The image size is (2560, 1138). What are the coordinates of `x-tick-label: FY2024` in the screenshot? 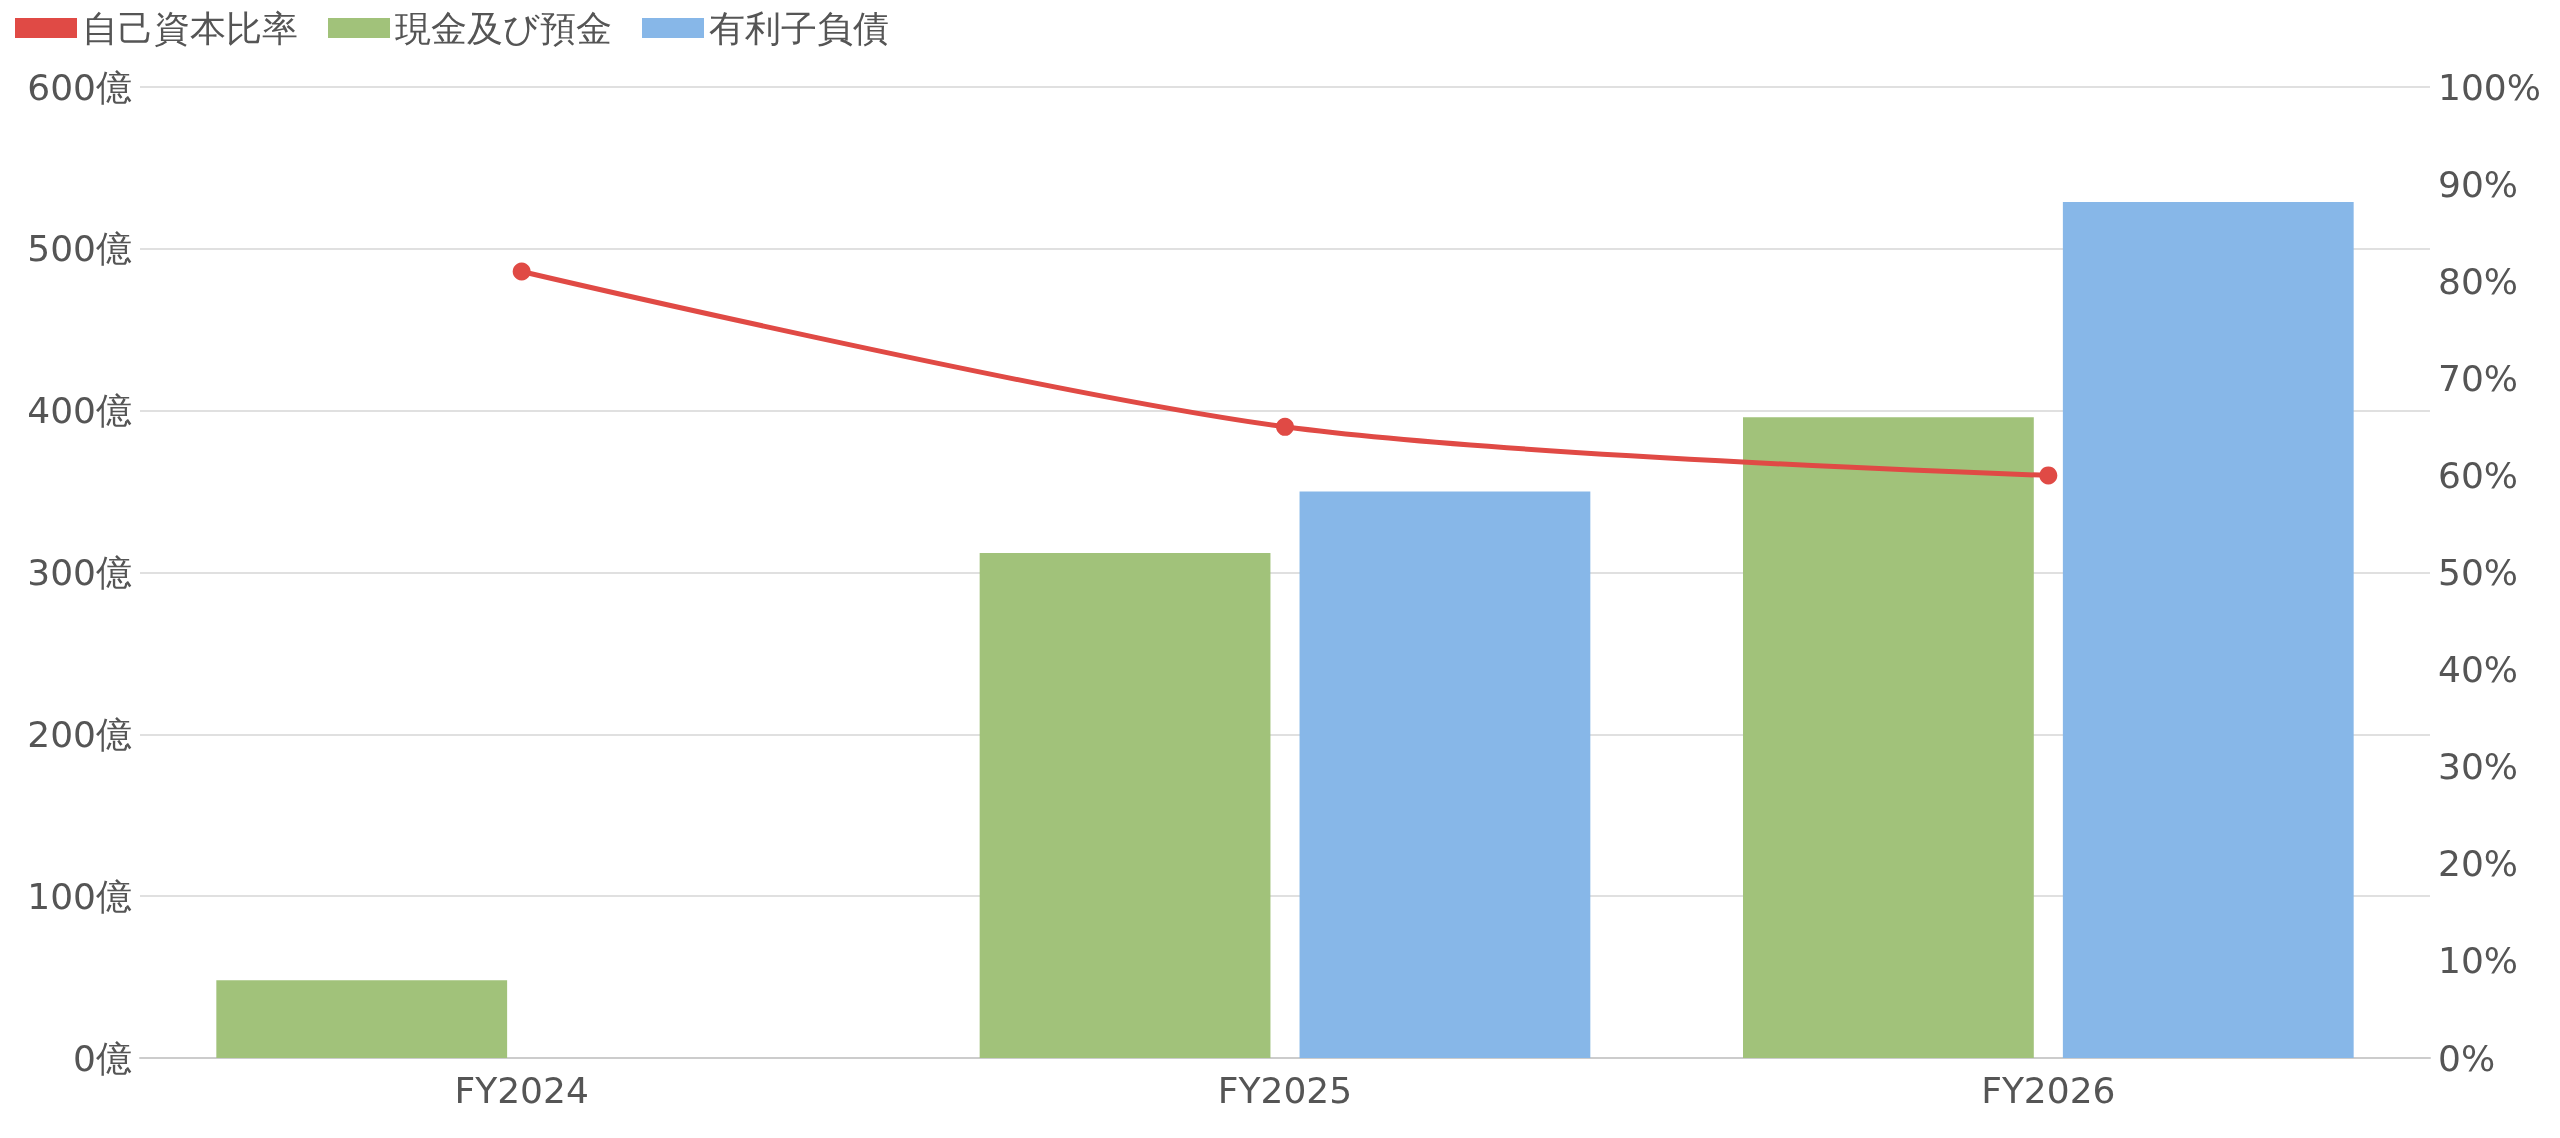 It's located at (521, 1090).